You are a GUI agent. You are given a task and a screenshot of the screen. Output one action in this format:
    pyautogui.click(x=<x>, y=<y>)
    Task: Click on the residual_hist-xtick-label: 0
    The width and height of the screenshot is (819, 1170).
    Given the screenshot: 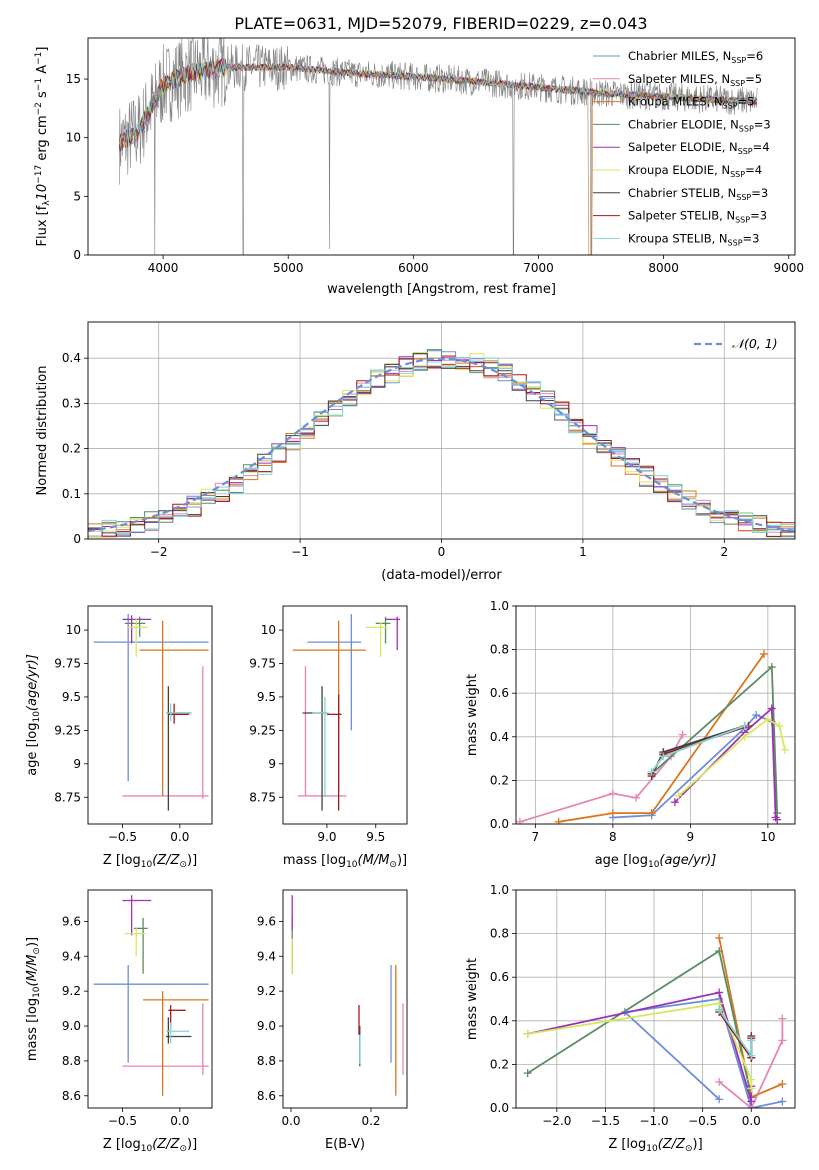 What is the action you would take?
    pyautogui.click(x=442, y=552)
    